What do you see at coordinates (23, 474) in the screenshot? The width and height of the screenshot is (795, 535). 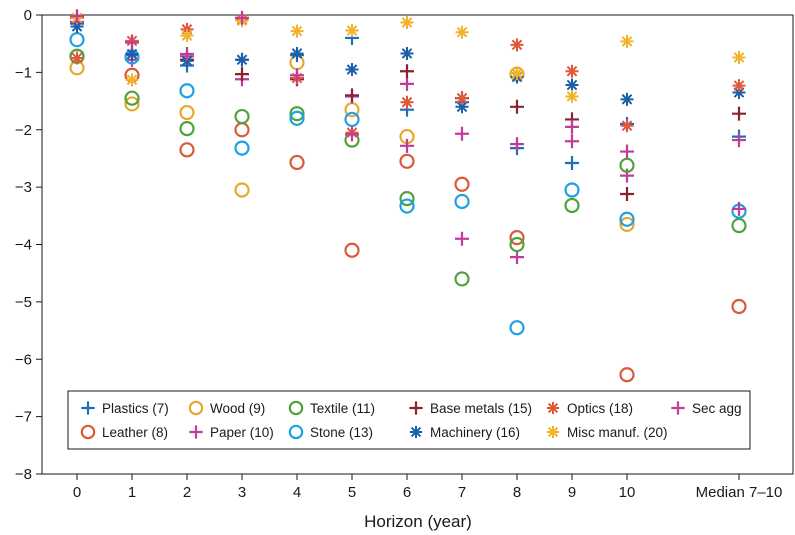 I see `y-tick-label: −8` at bounding box center [23, 474].